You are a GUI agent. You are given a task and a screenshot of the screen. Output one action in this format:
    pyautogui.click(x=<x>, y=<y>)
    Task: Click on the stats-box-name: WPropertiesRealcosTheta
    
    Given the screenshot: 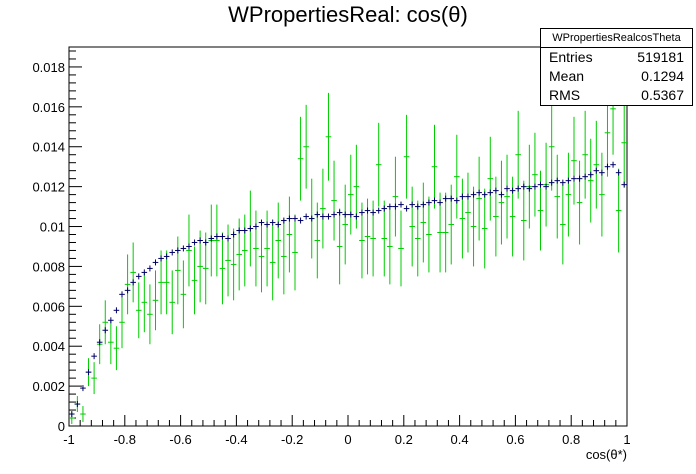 What is the action you would take?
    pyautogui.click(x=616, y=38)
    